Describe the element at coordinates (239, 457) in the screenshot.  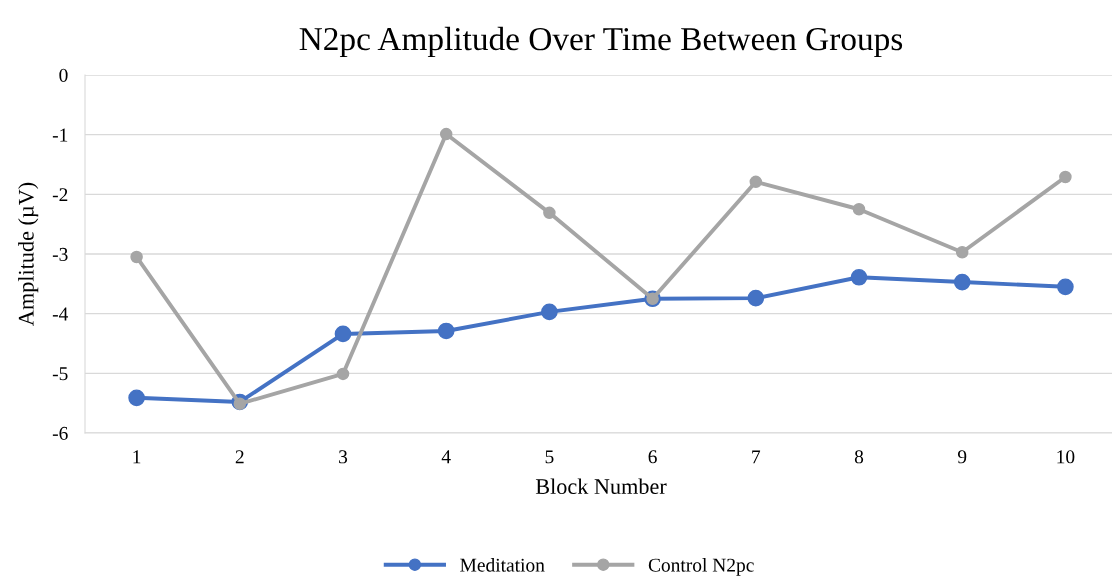
I see `x-tick-label: 2` at that location.